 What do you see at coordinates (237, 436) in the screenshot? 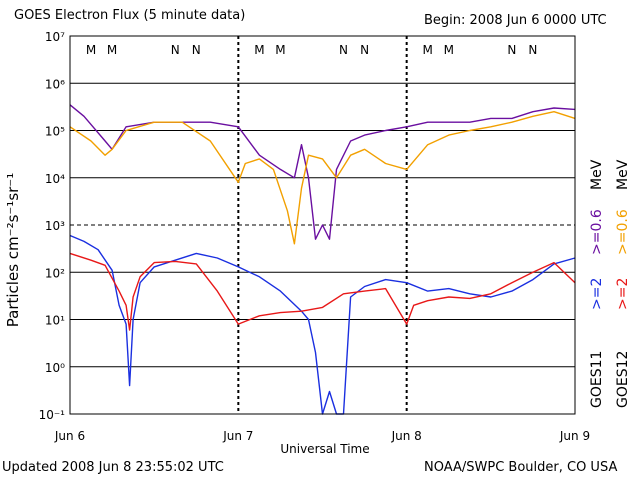
I see `x-tick-label: Jun 7` at bounding box center [237, 436].